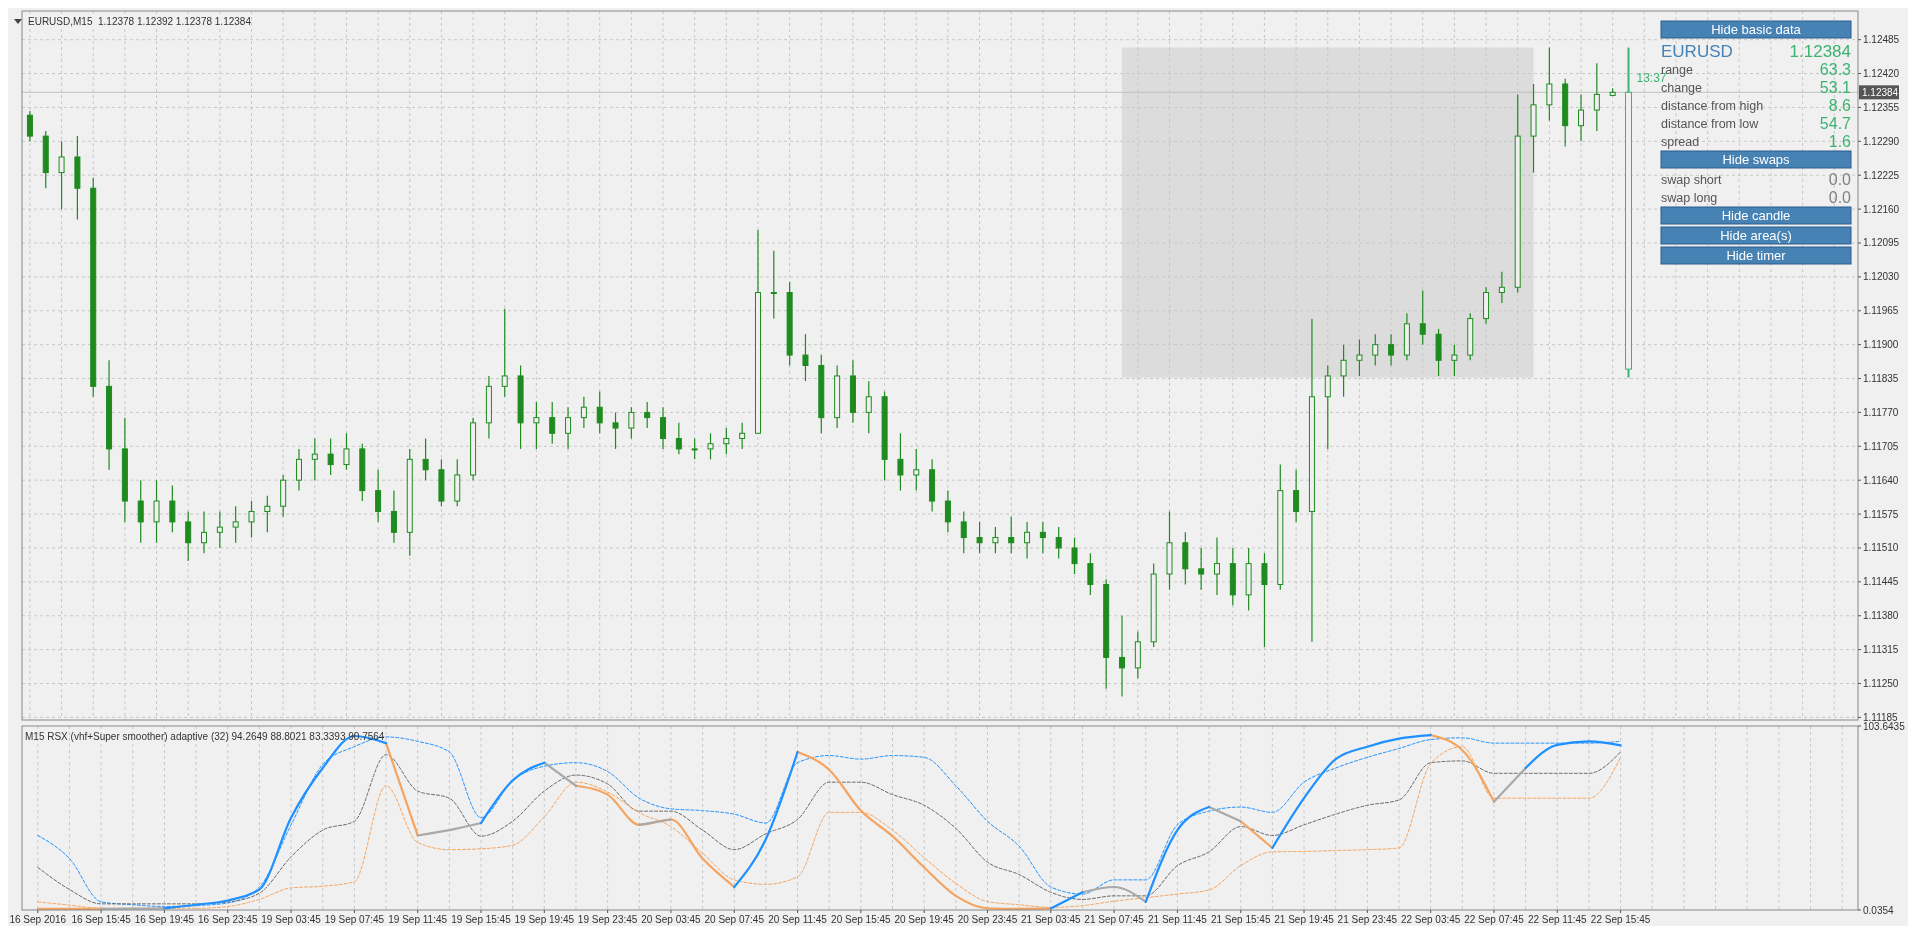  I want to click on y-tick-label: 1.11575, so click(1881, 514).